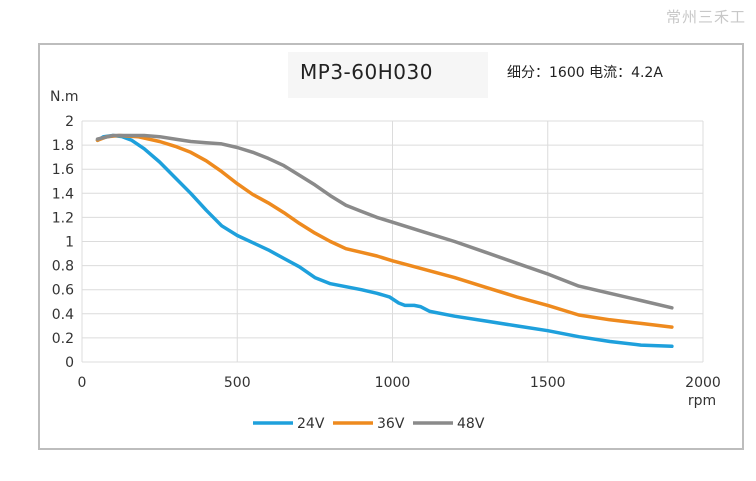 This screenshot has height=481, width=756. What do you see at coordinates (69, 243) in the screenshot?
I see `y-tick-label: 1` at bounding box center [69, 243].